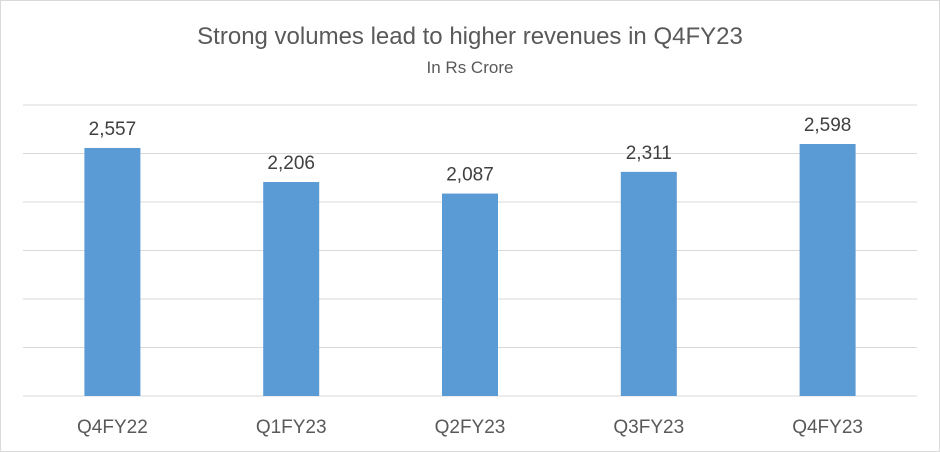 This screenshot has height=452, width=940. What do you see at coordinates (112, 427) in the screenshot?
I see `x-tick-label-q4fy22: Q4FY22` at bounding box center [112, 427].